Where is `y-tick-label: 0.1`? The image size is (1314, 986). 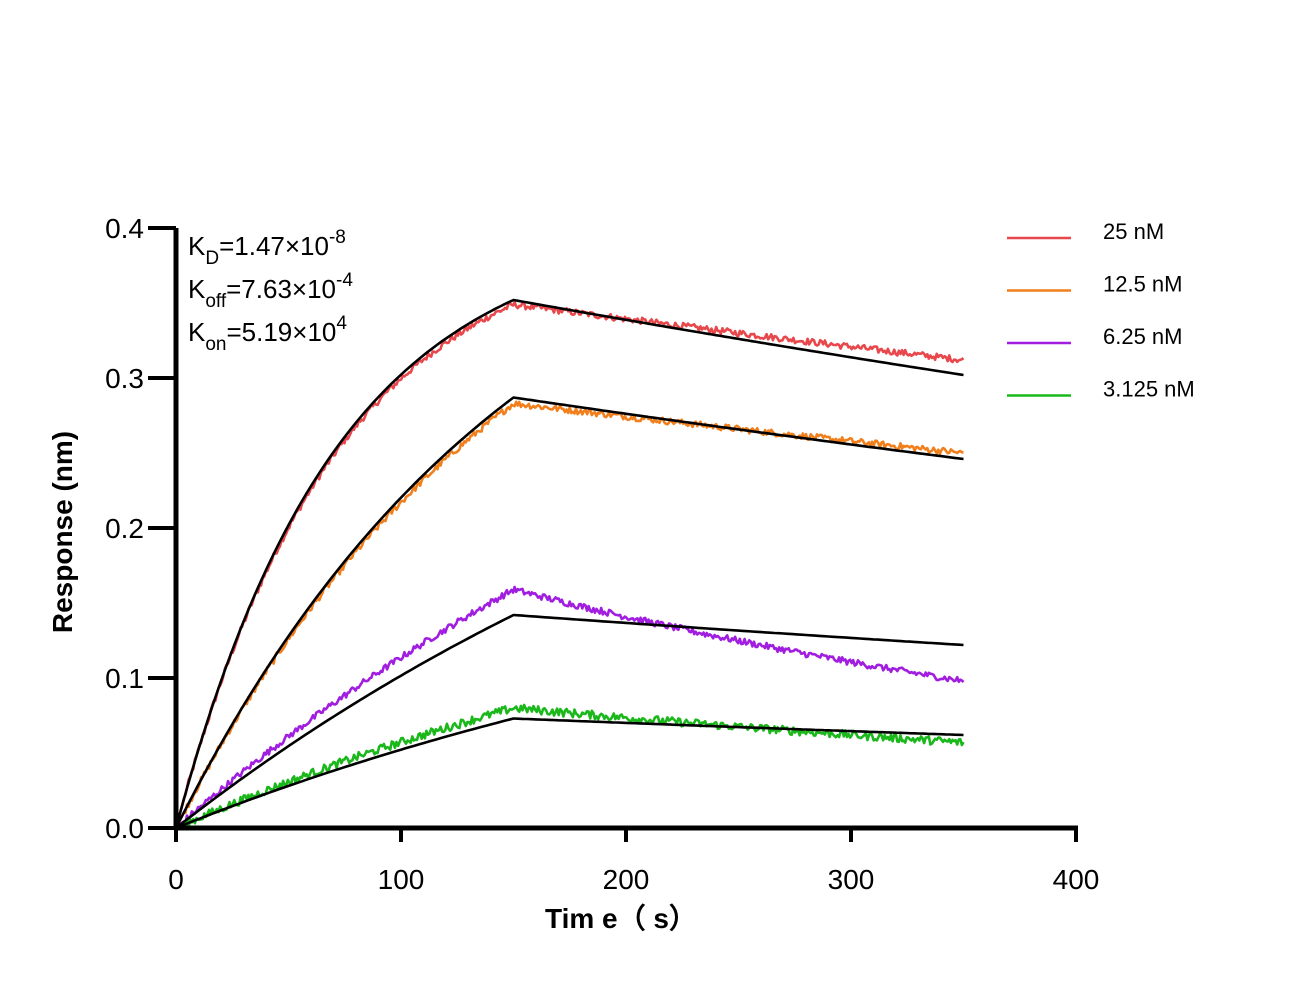 y-tick-label: 0.1 is located at coordinates (124, 678).